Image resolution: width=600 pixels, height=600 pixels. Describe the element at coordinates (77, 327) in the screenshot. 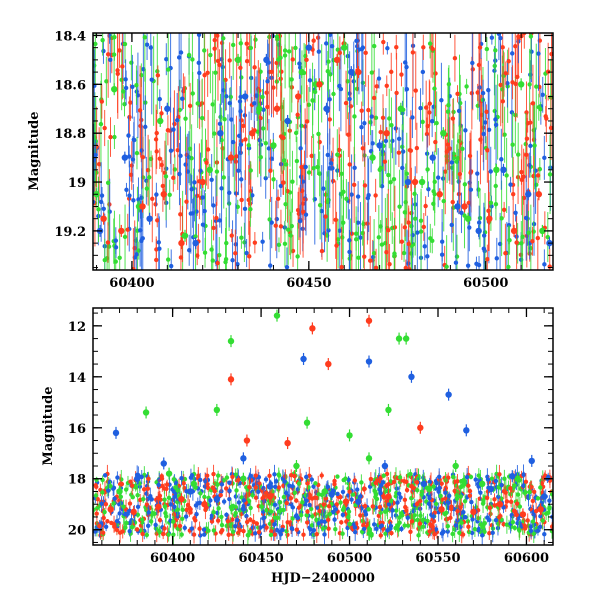

I see `bottom-y-tick-label: 12` at that location.